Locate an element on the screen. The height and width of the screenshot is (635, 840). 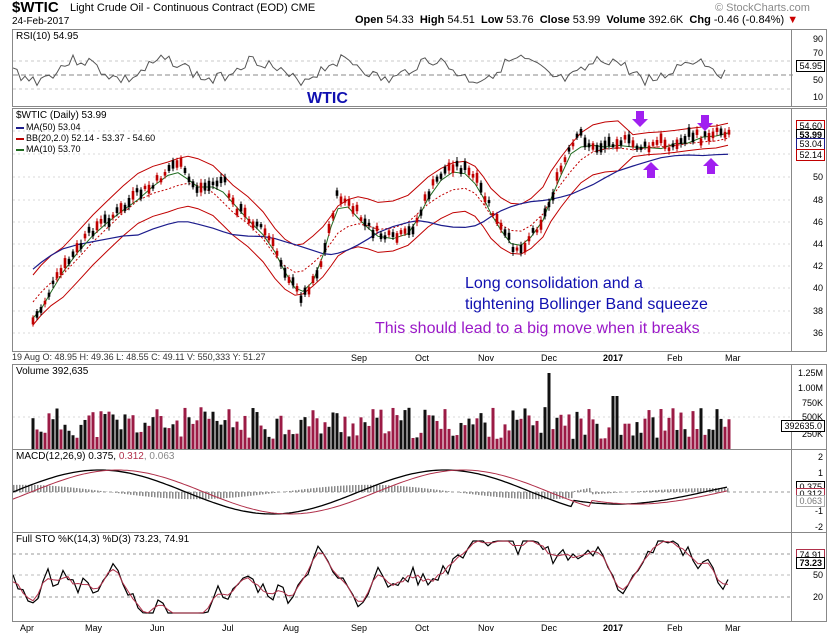
sto-k-badge: 73.23 is located at coordinates (810, 563).